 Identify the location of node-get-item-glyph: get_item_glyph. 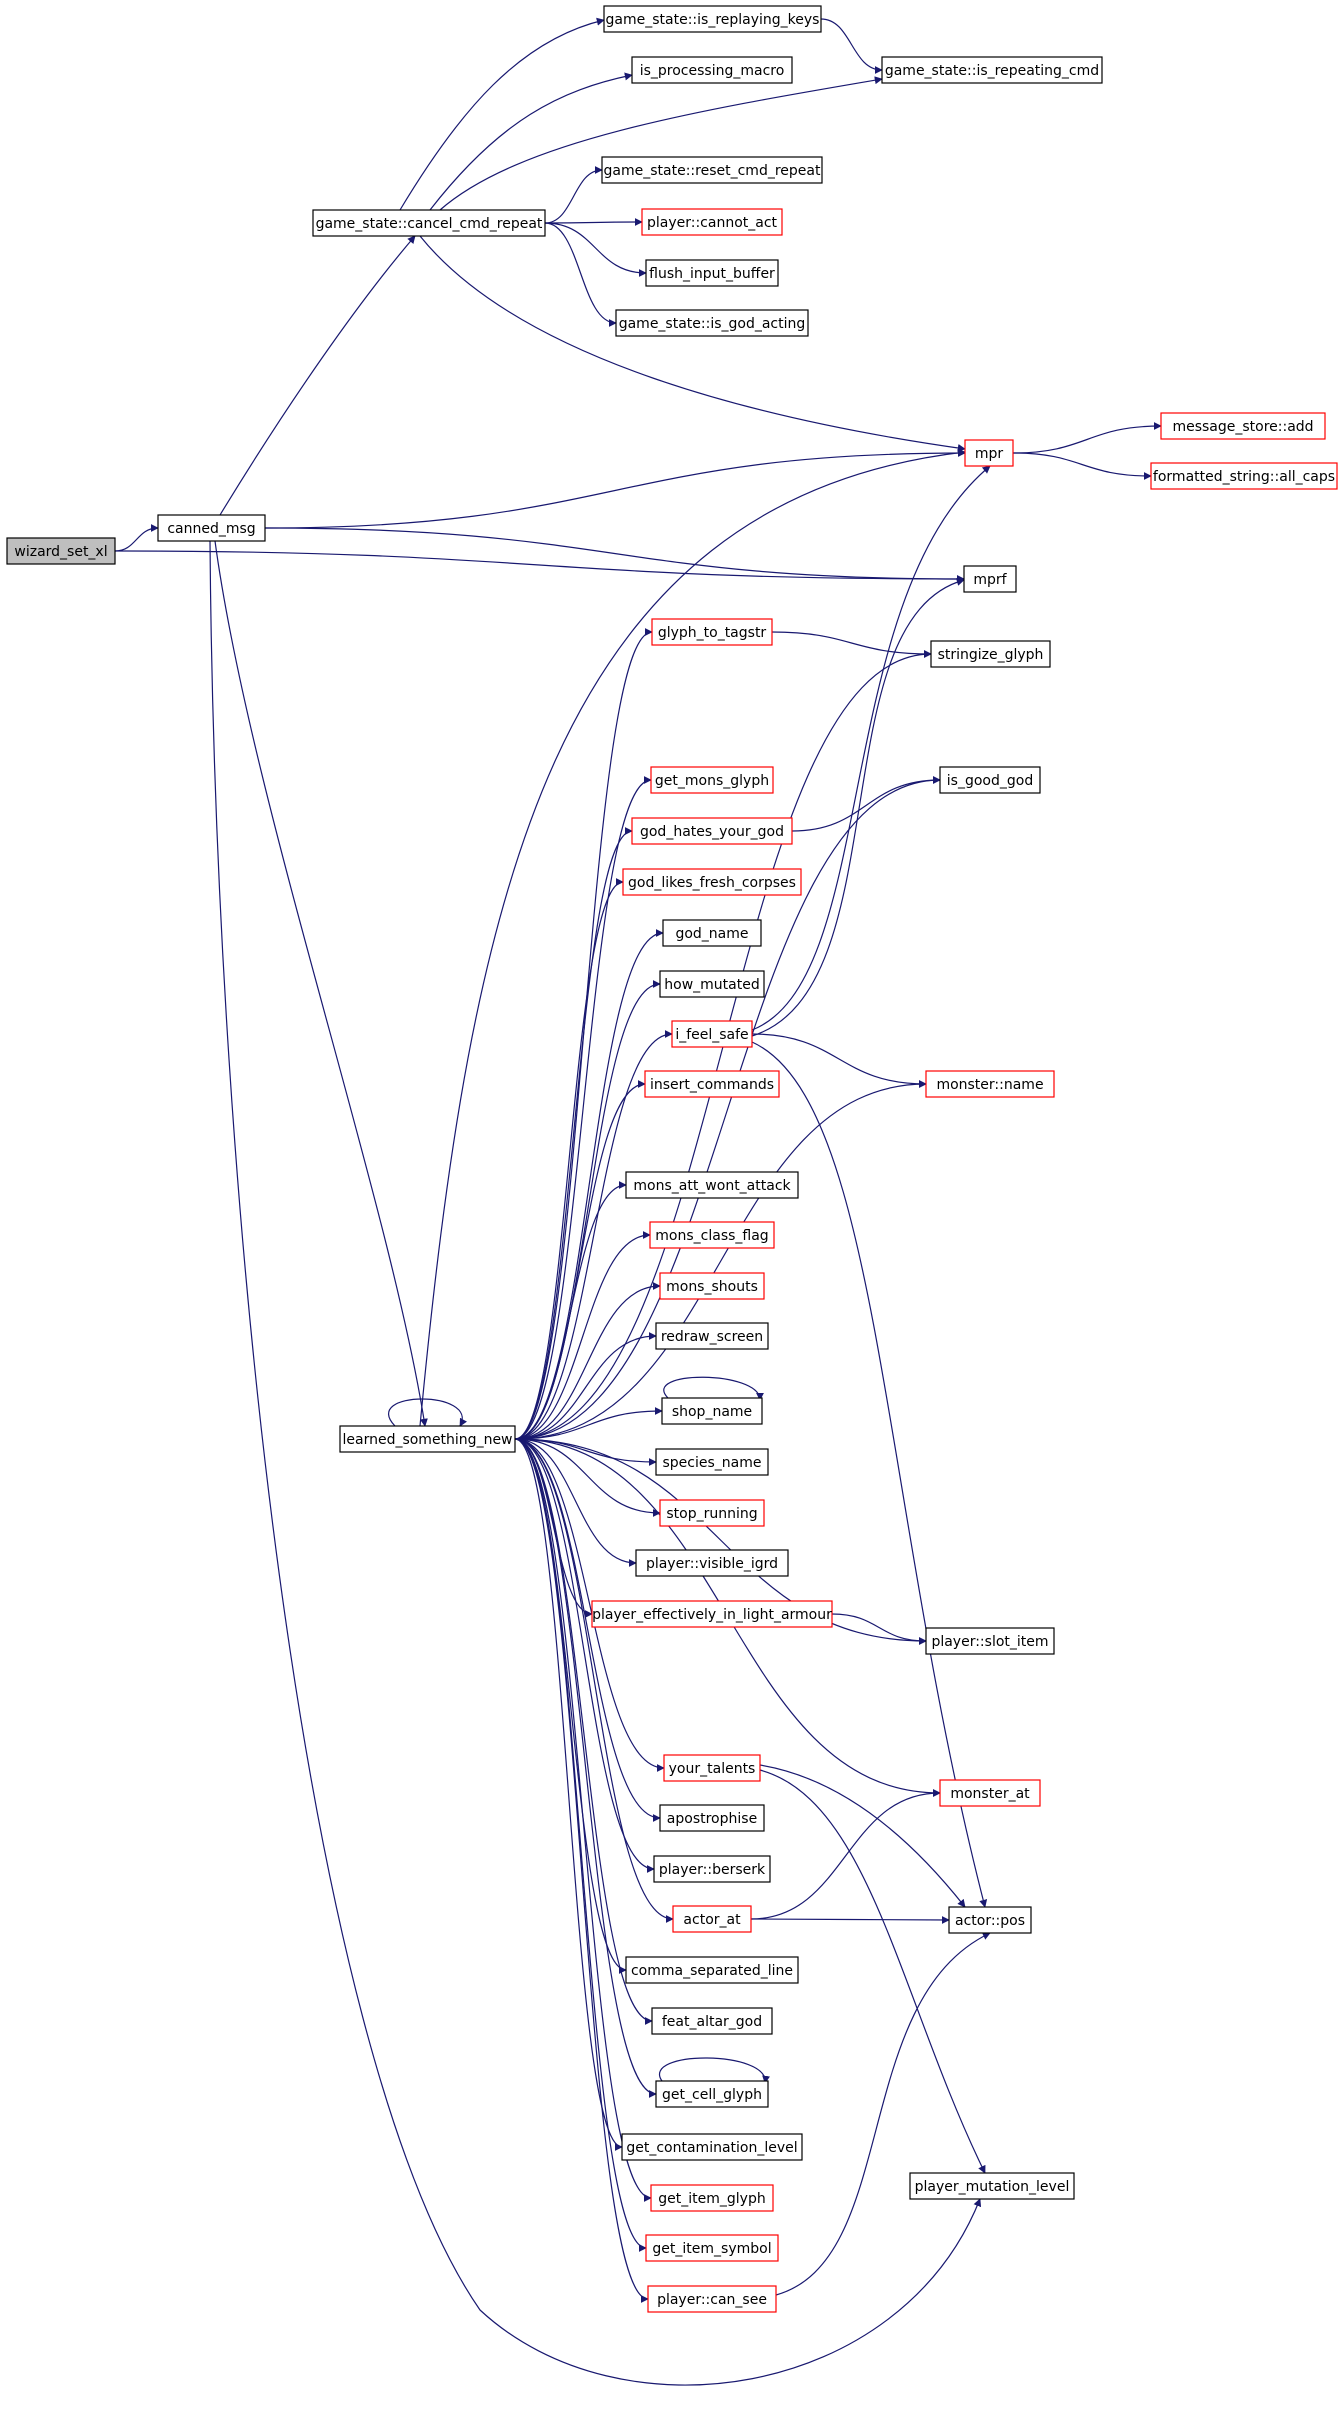
(712, 2198).